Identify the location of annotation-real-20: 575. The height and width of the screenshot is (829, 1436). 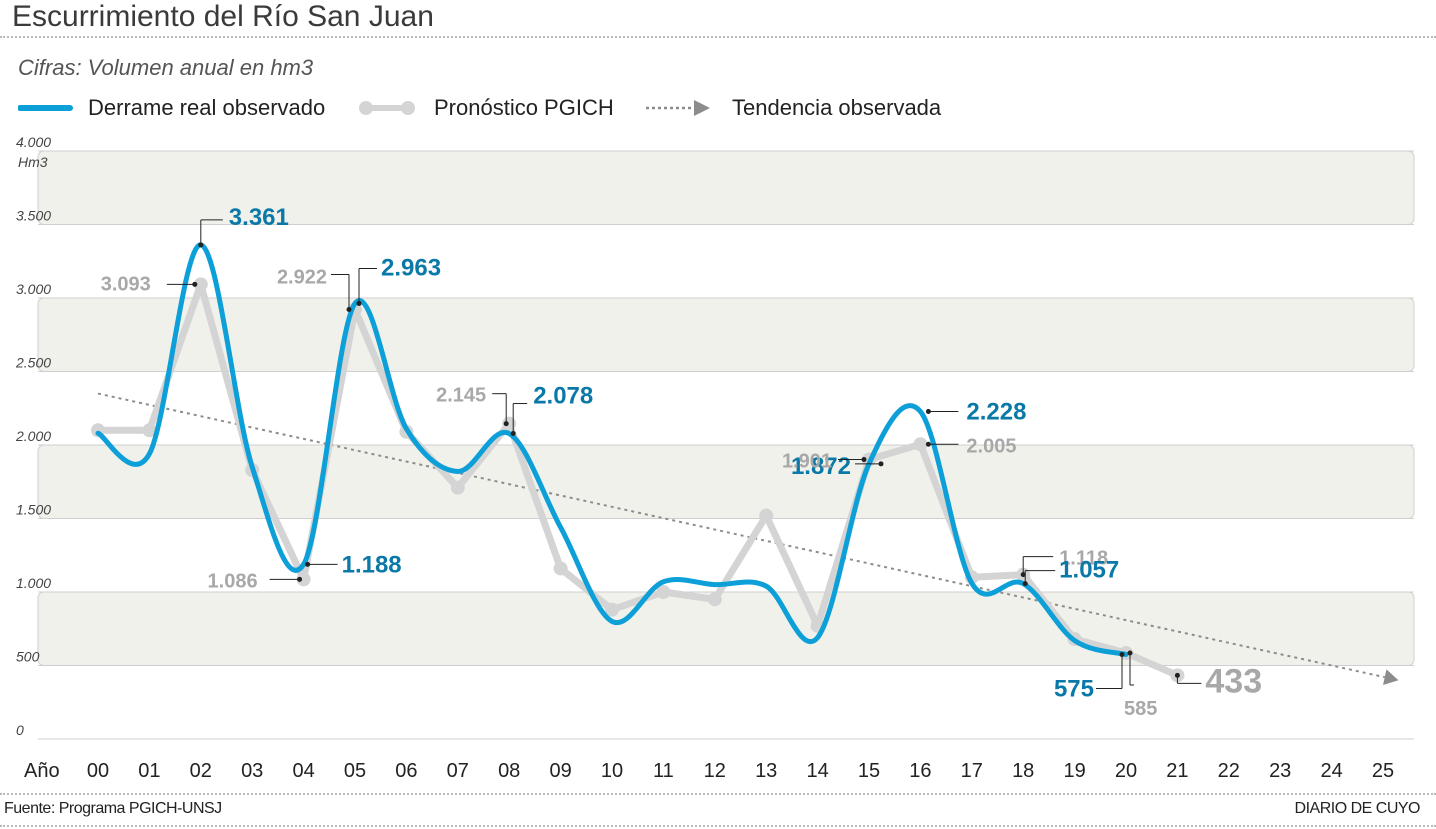
(1089, 676).